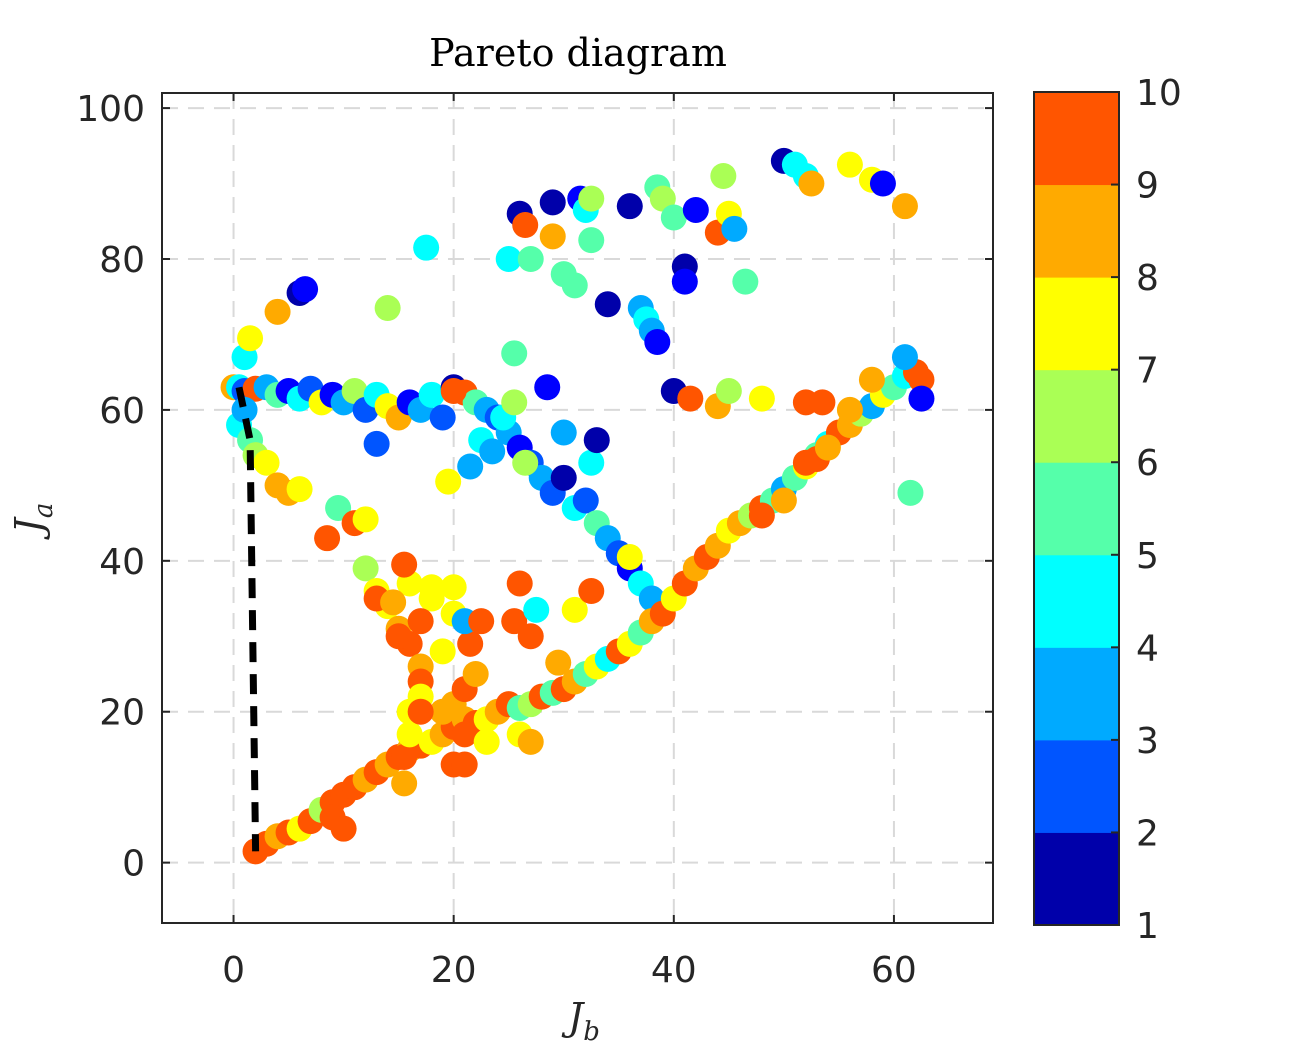 The height and width of the screenshot is (1059, 1306). What do you see at coordinates (122, 562) in the screenshot?
I see `y-tick-label: 40` at bounding box center [122, 562].